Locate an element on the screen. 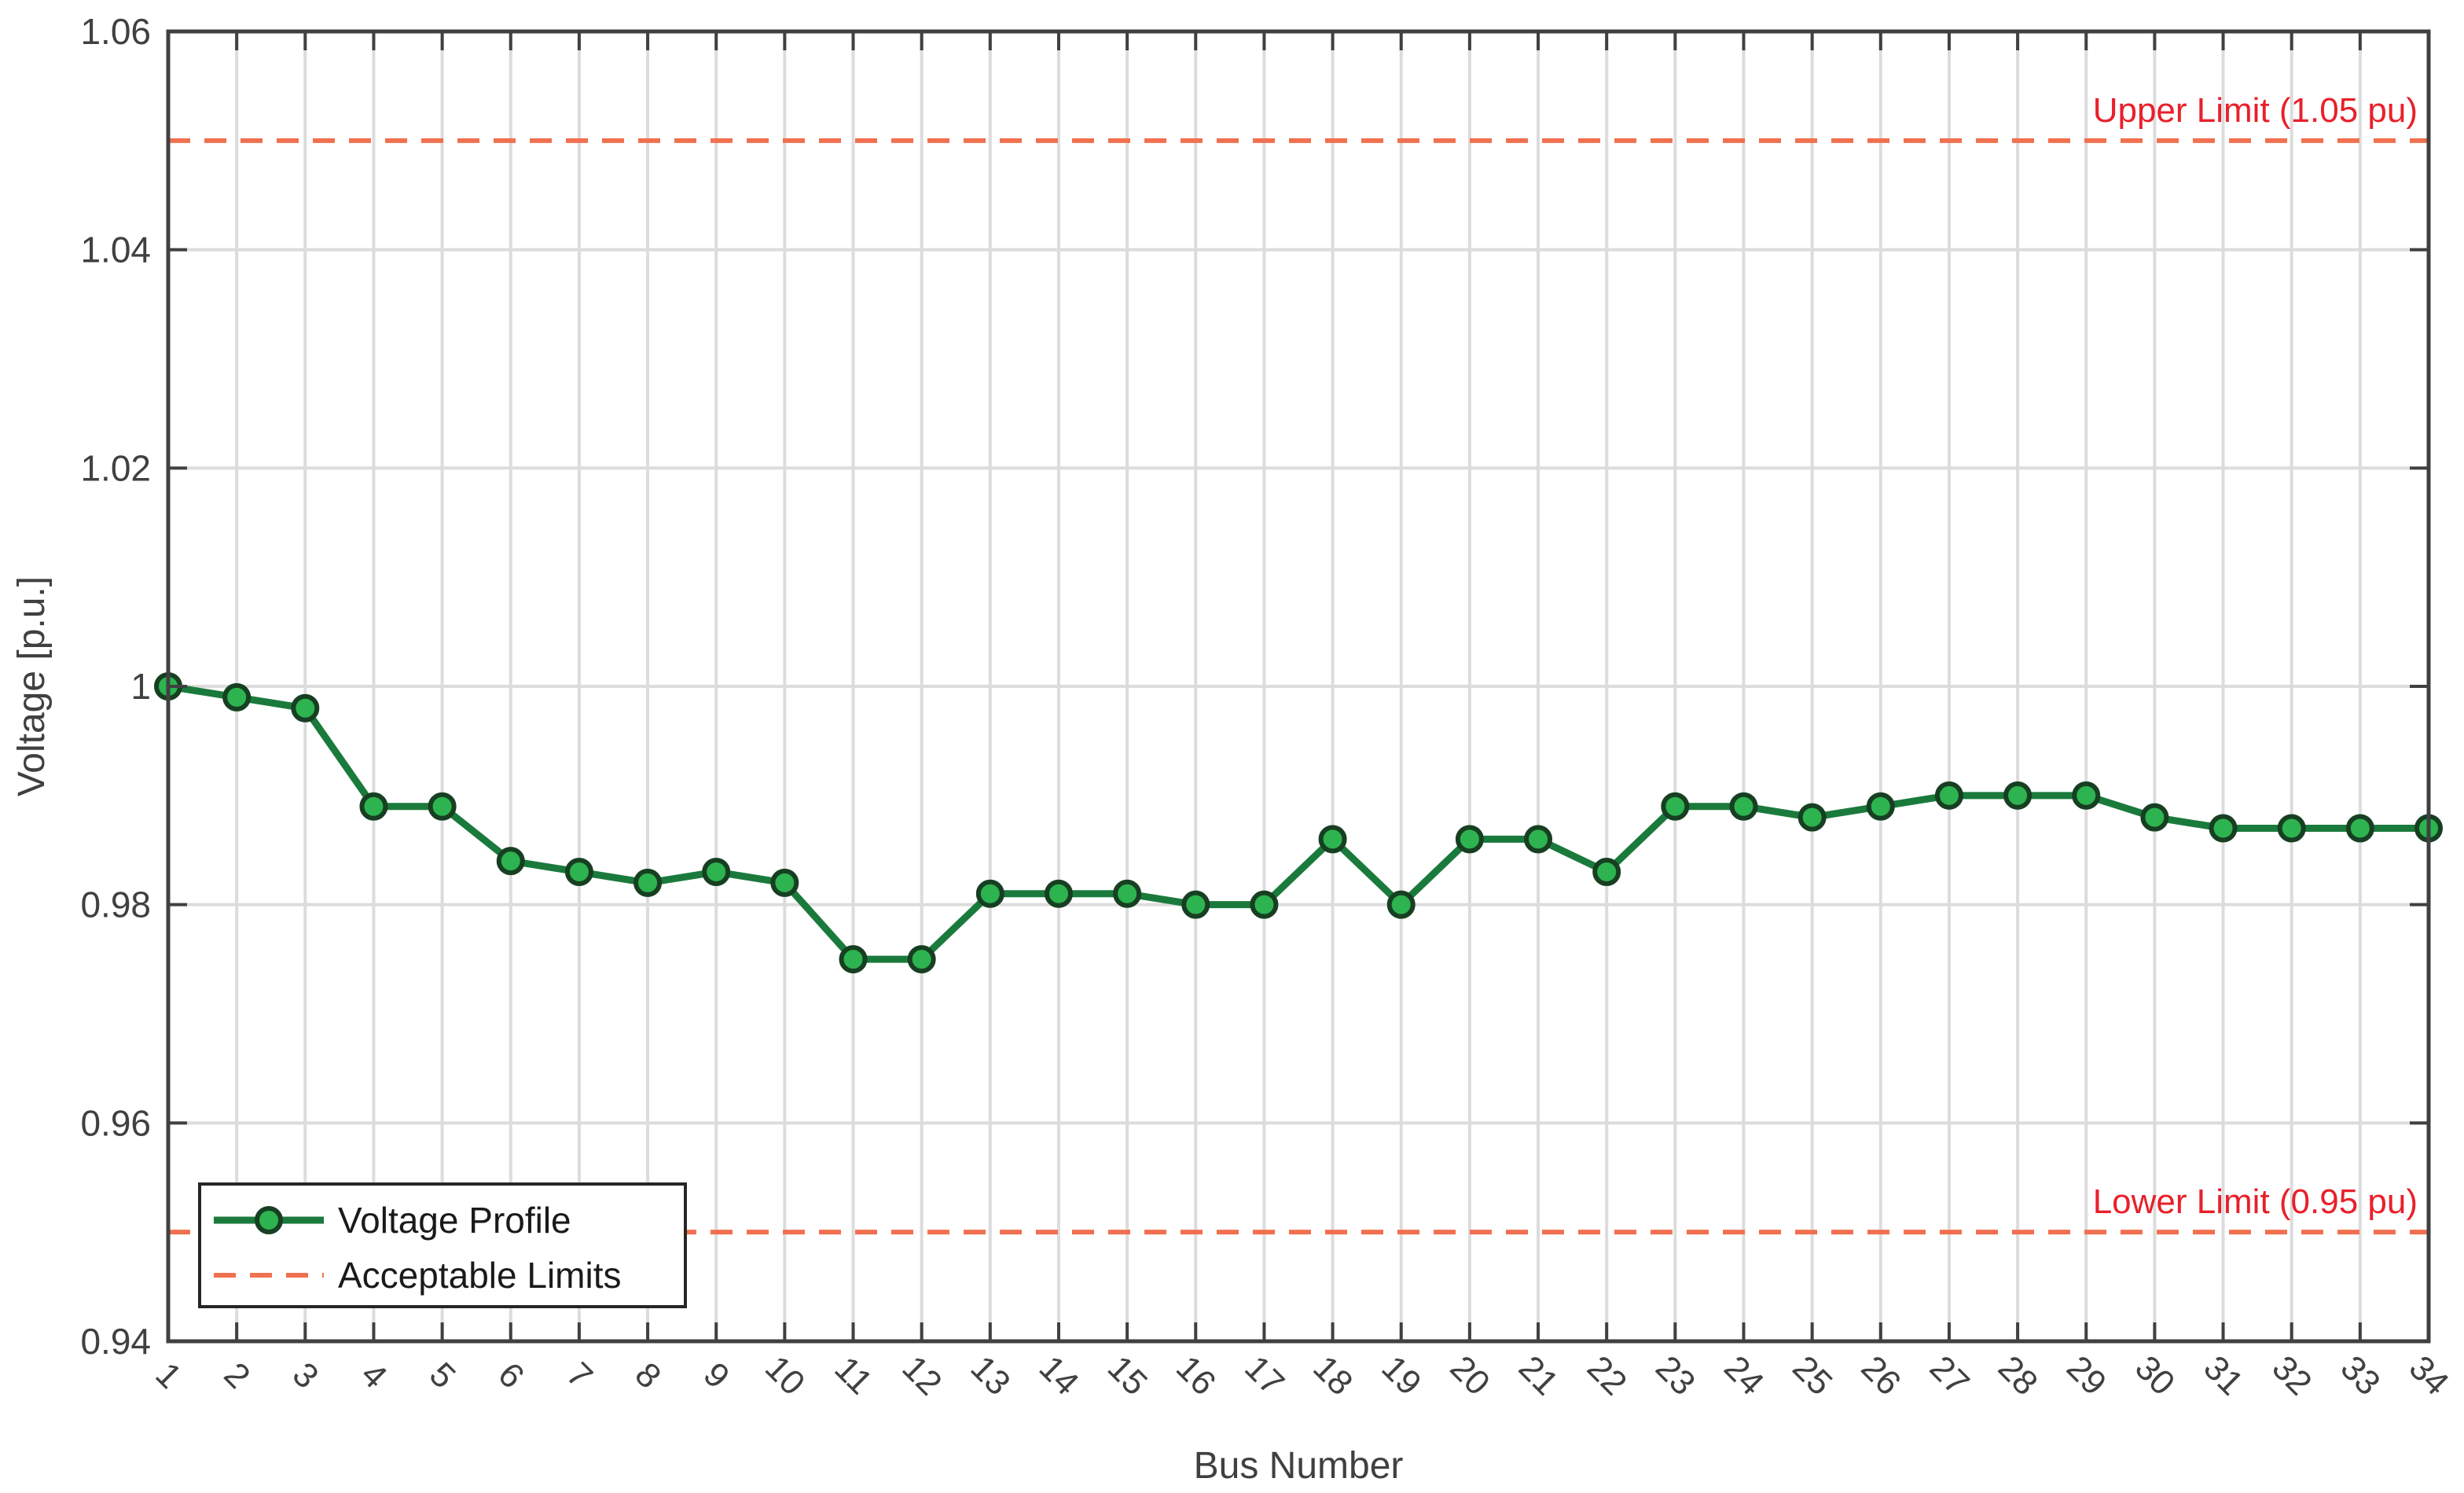  y-tick-label: 1.02 is located at coordinates (115, 467).